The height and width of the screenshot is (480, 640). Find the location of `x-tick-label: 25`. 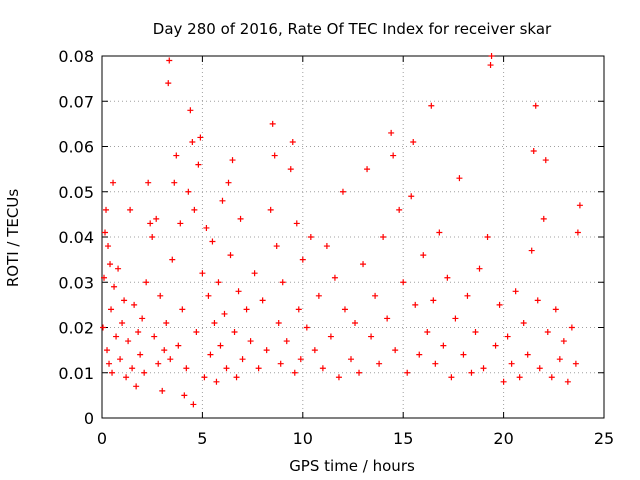

x-tick-label: 25 is located at coordinates (604, 438).